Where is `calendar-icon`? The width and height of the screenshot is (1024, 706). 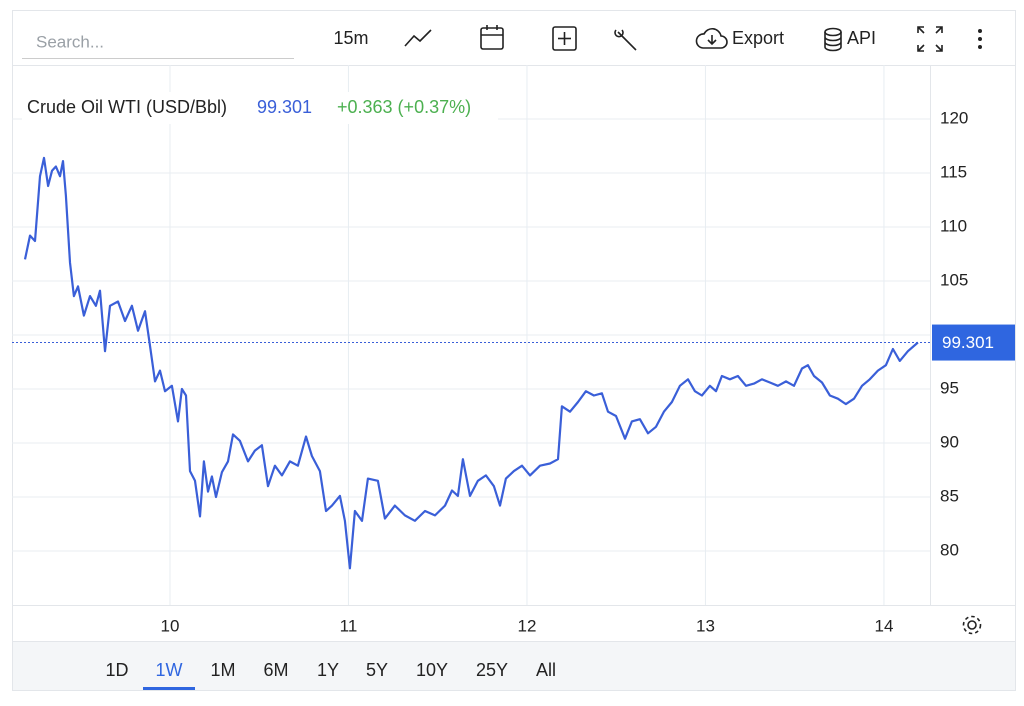
calendar-icon is located at coordinates (492, 37).